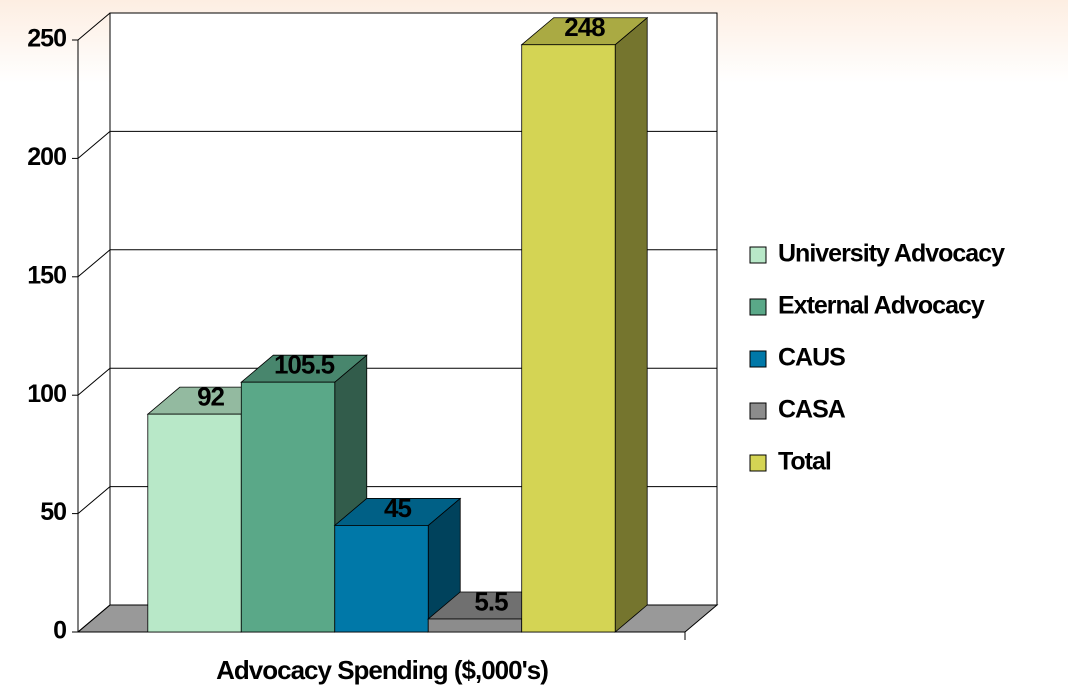 This screenshot has width=1068, height=691. What do you see at coordinates (46, 275) in the screenshot?
I see `y-tick-label: 150` at bounding box center [46, 275].